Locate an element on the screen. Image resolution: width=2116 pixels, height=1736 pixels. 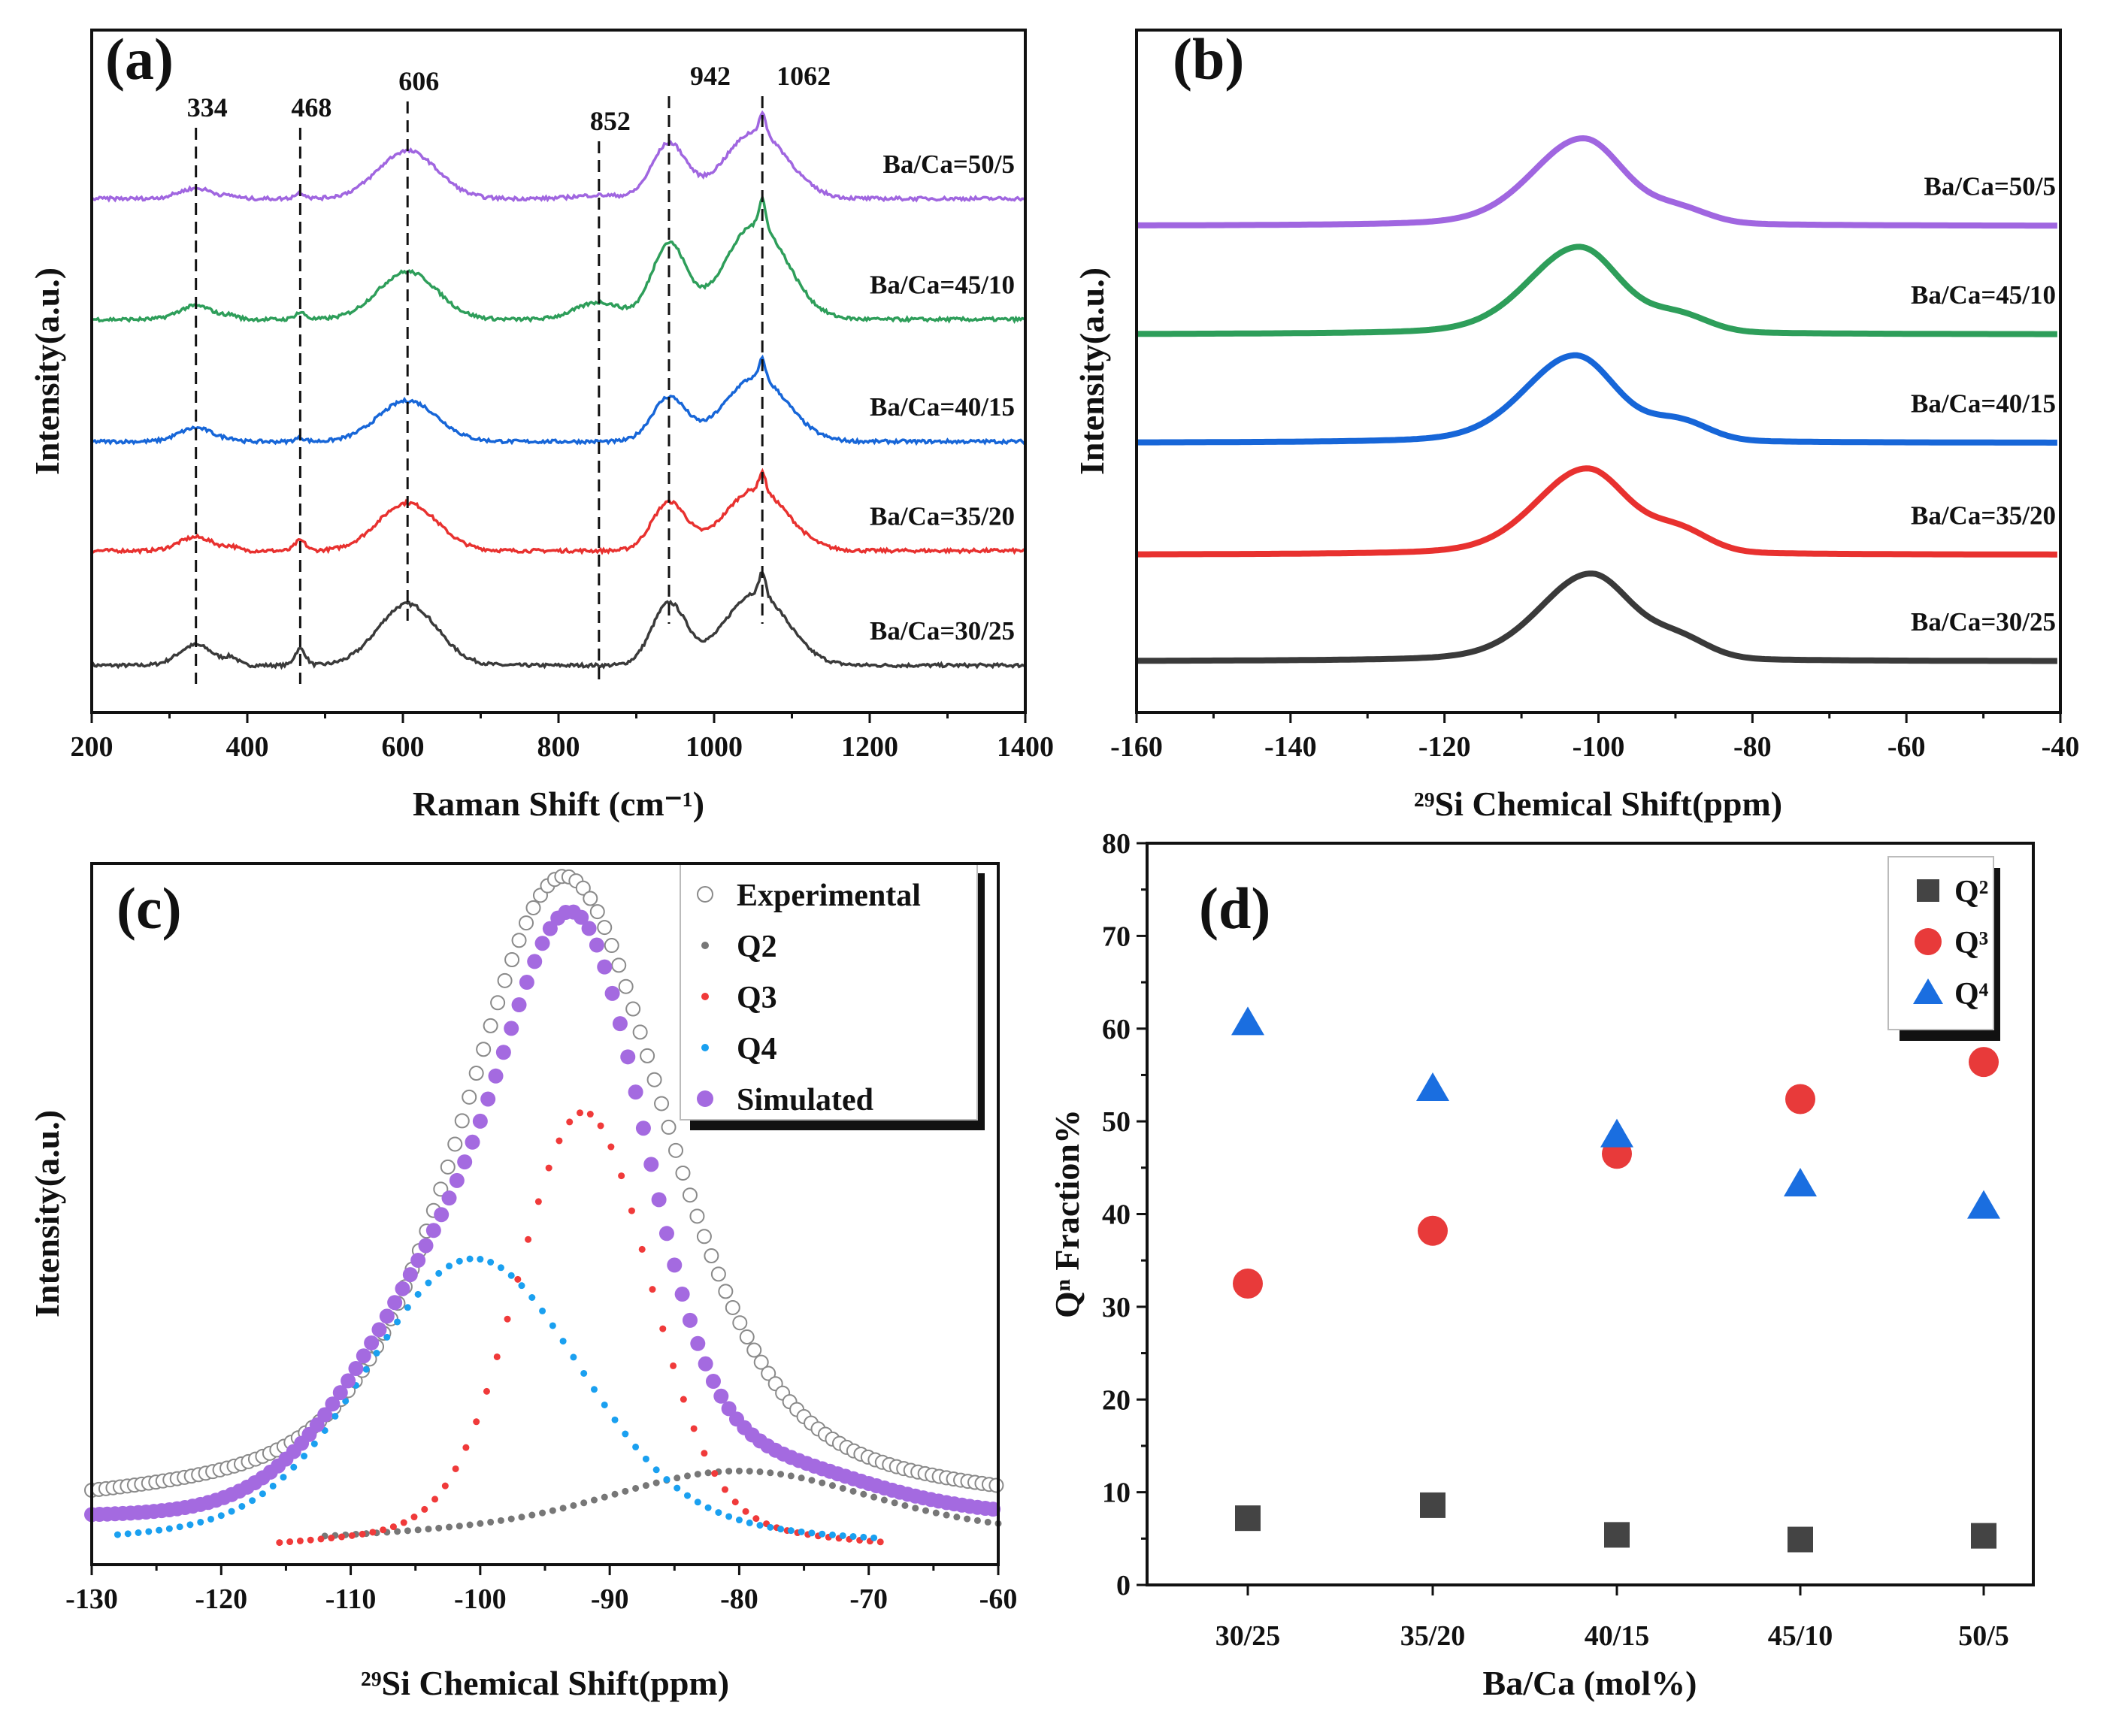
q4-marker is located at coordinates (1800, 1182).